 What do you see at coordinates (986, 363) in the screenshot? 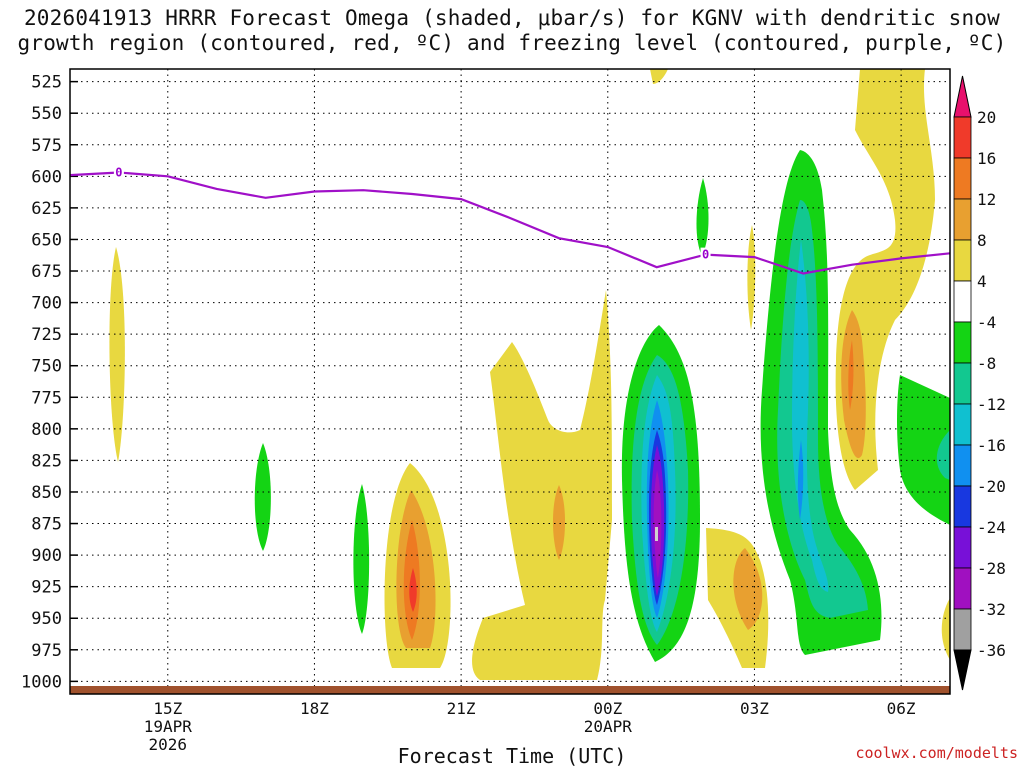
I see `colorbar-label: -8` at bounding box center [986, 363].